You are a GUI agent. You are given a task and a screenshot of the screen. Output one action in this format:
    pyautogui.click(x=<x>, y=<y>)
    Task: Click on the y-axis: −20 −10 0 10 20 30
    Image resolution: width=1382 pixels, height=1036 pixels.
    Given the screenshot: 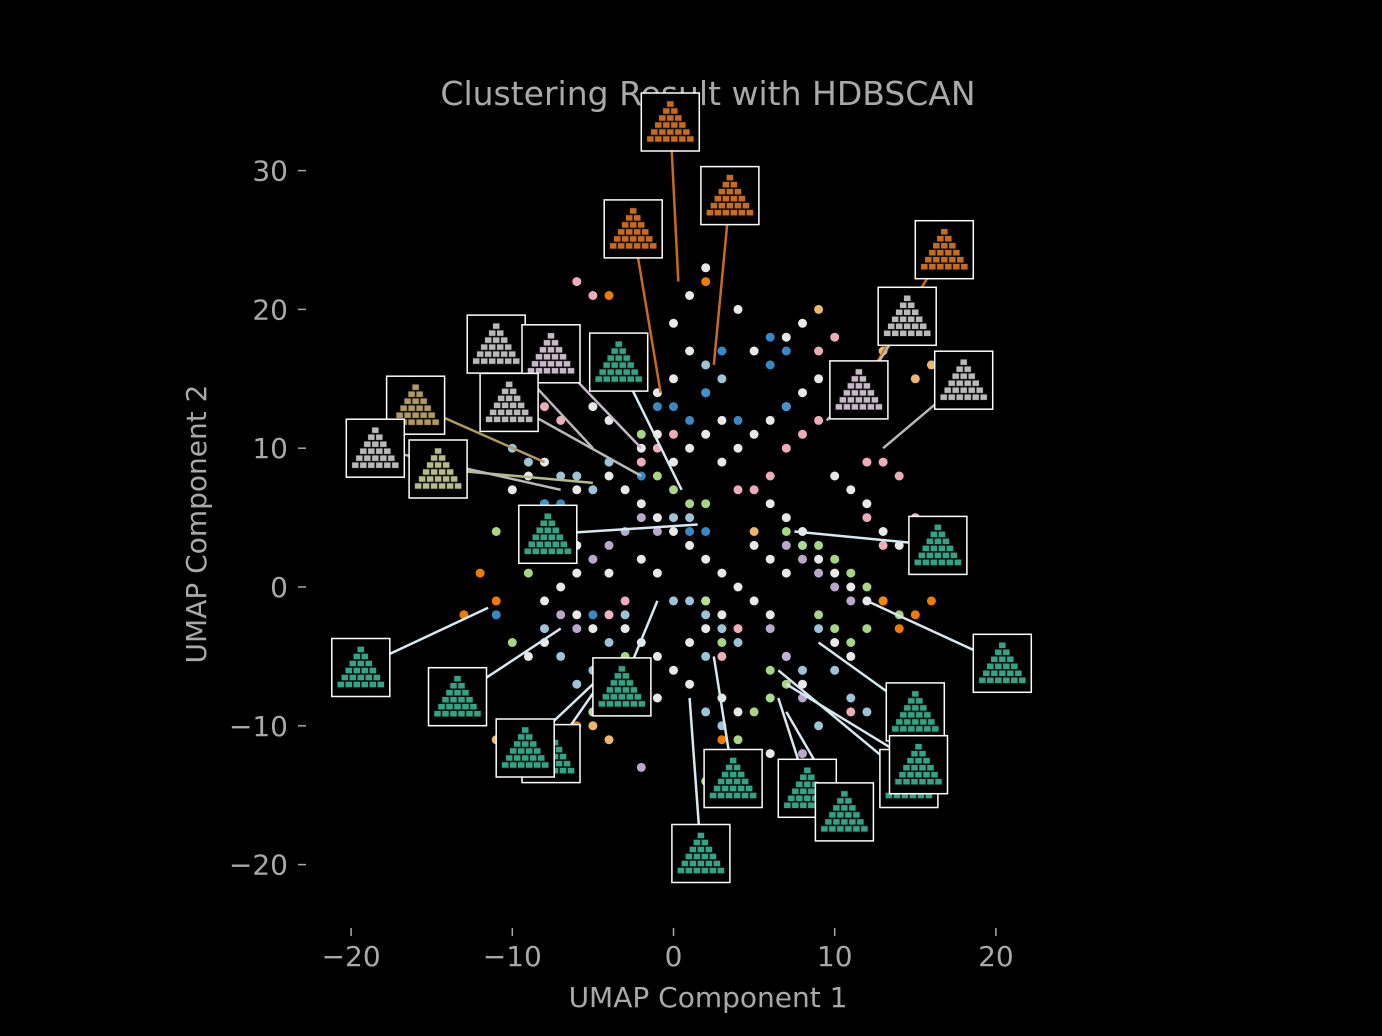 What is the action you would take?
    pyautogui.click(x=267, y=518)
    